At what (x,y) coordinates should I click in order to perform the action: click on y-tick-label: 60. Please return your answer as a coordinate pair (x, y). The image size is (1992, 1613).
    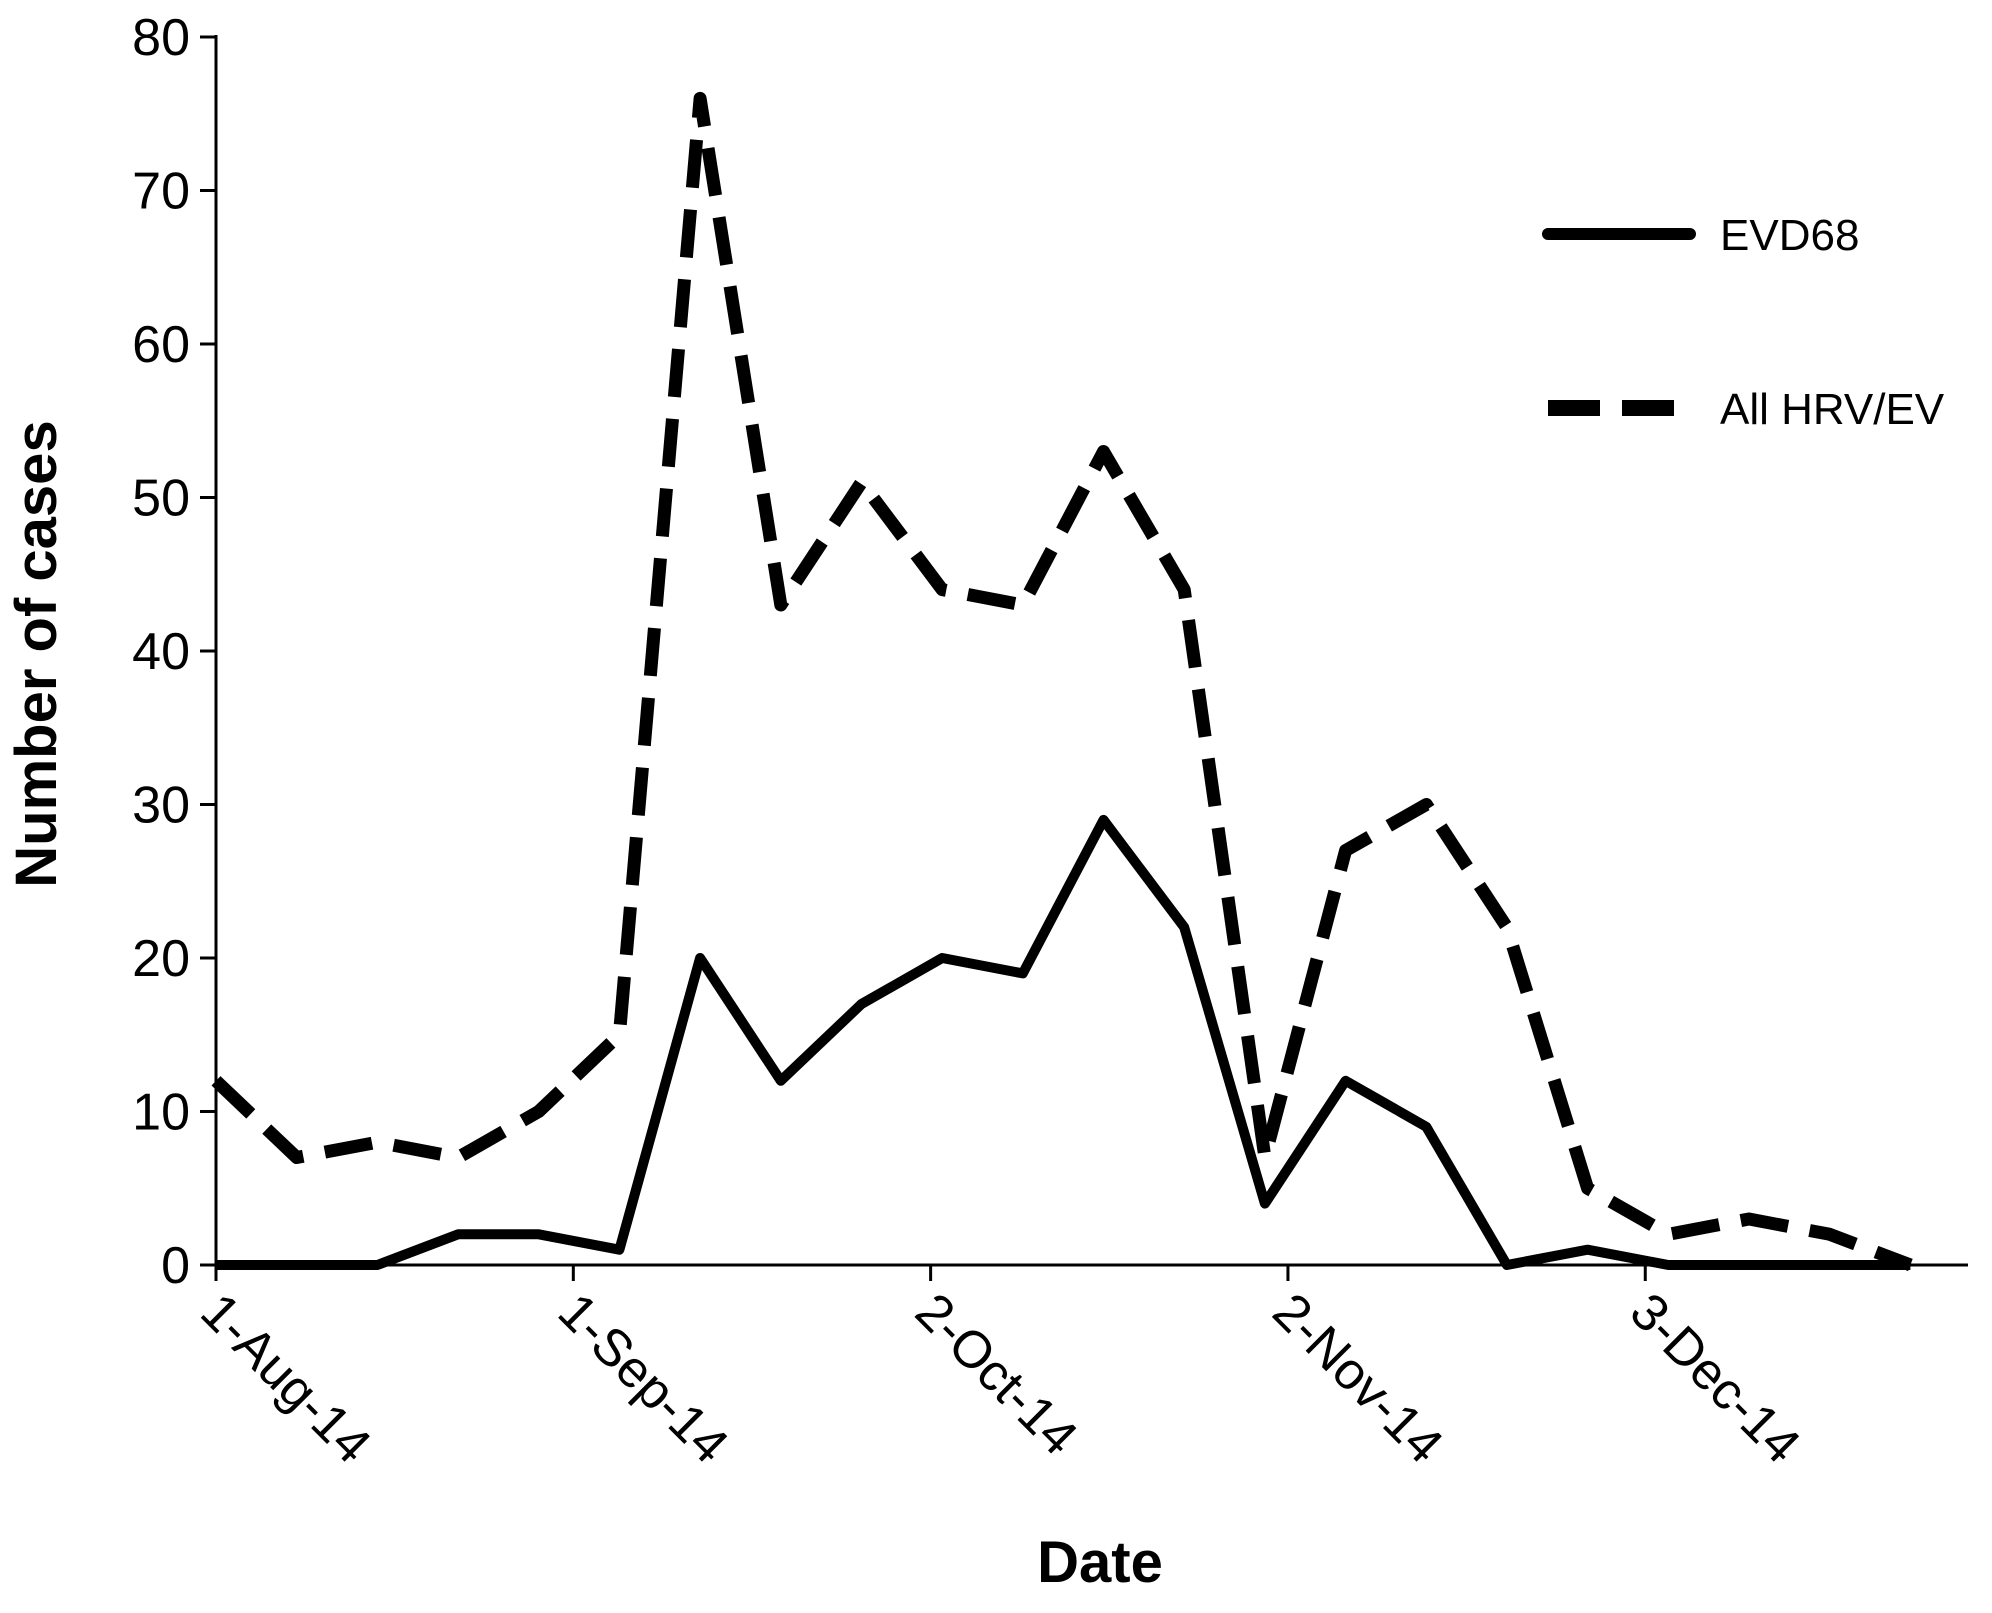
    Looking at the image, I should click on (161, 345).